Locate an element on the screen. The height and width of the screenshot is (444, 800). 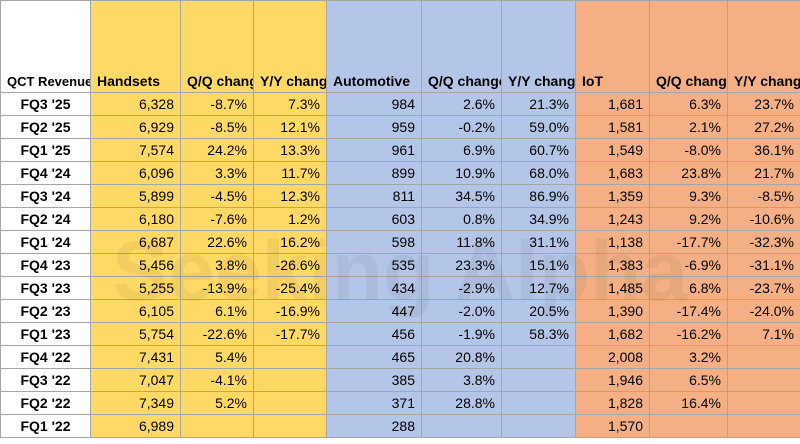
table-cell: 34.9% is located at coordinates (538, 219).